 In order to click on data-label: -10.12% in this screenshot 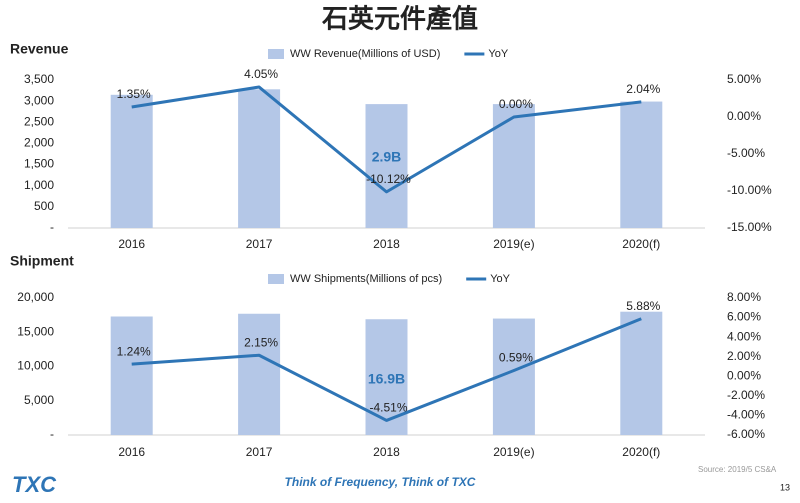, I will do `click(388, 179)`.